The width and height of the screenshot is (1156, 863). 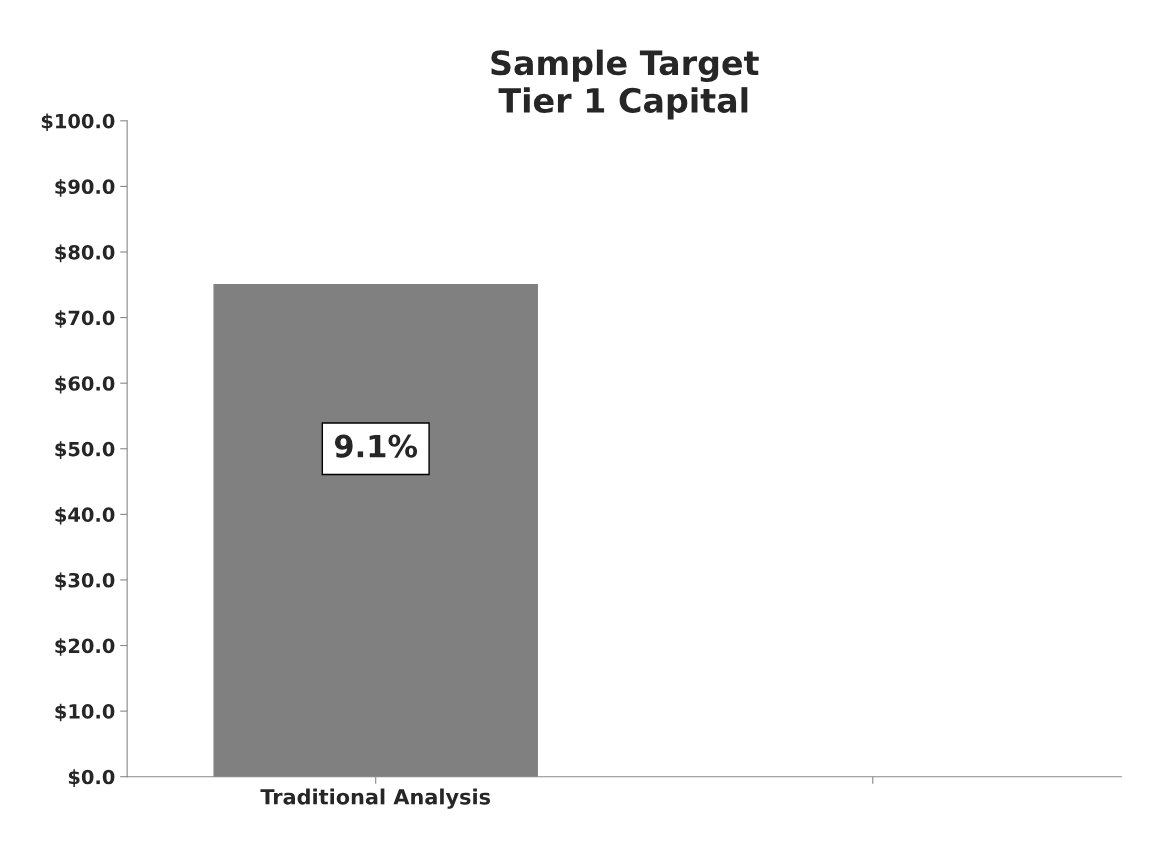 What do you see at coordinates (85, 581) in the screenshot?
I see `y-tick-label: $30.0` at bounding box center [85, 581].